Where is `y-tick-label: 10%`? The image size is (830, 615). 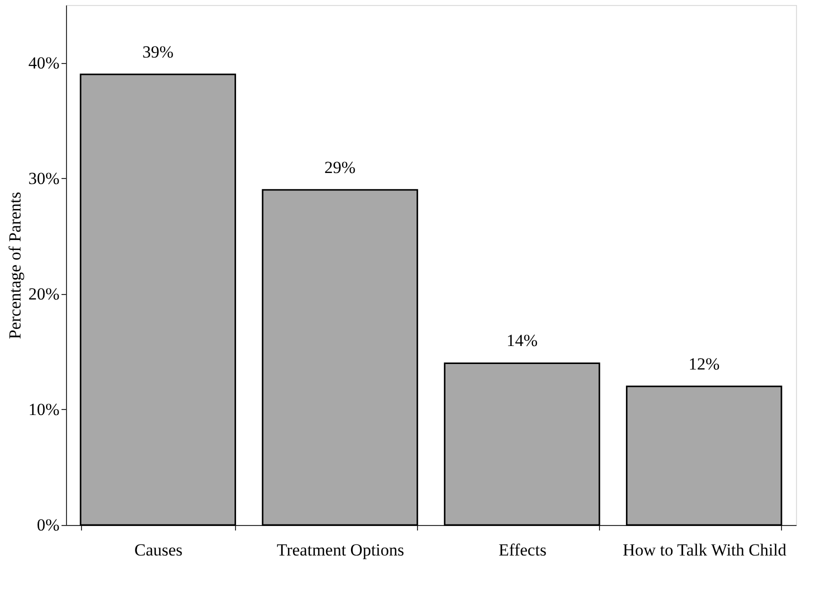
y-tick-label: 10% is located at coordinates (44, 409).